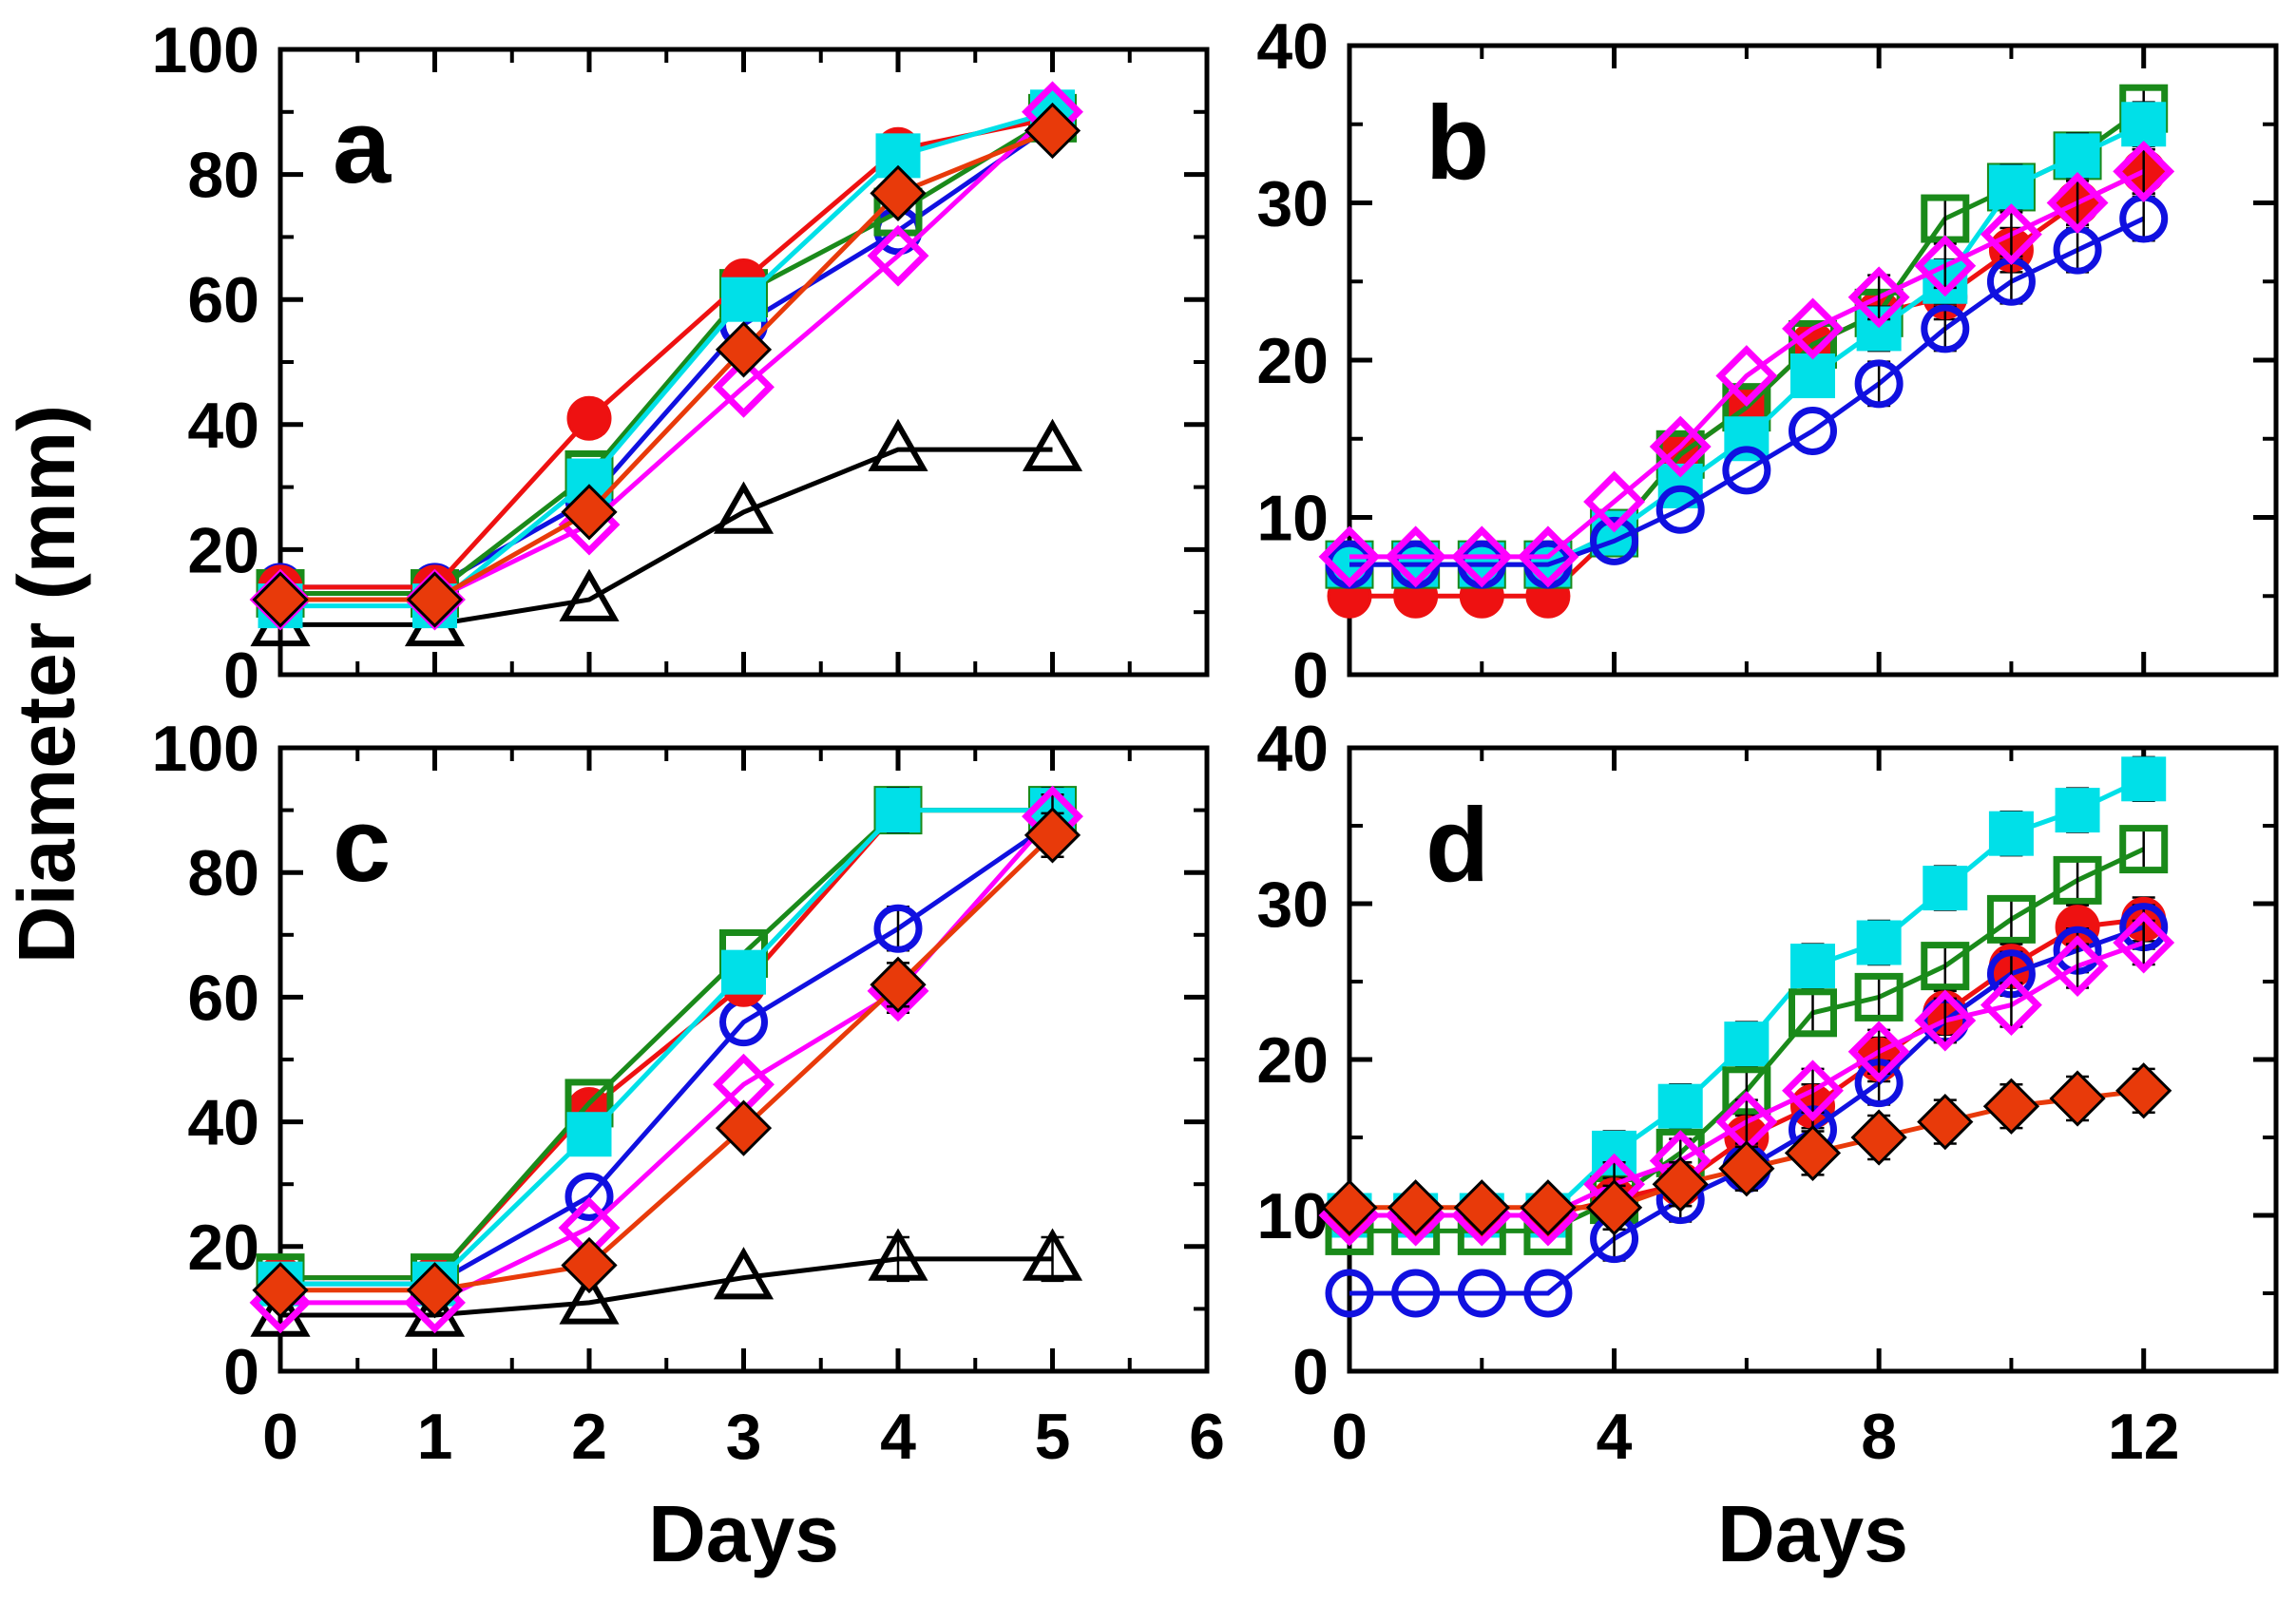  I want to click on y-axis-title: Diameter (mm), so click(46, 684).